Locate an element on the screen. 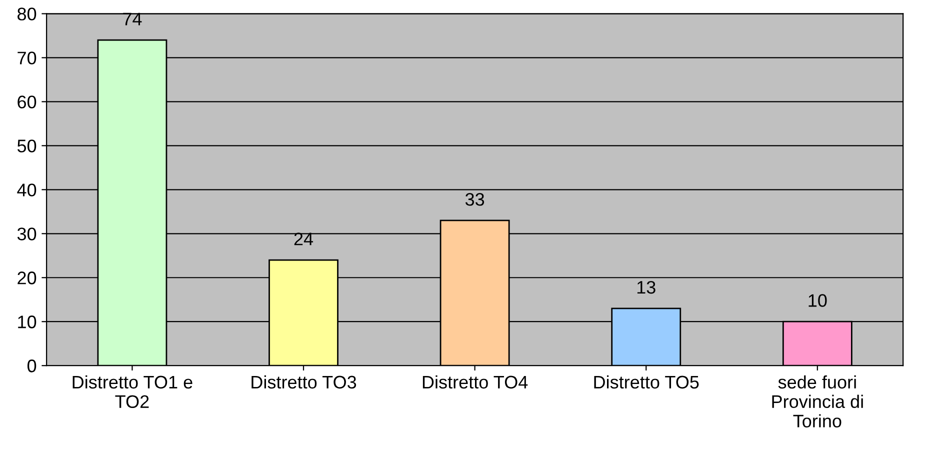 The height and width of the screenshot is (457, 931). y-tick-label: 30 is located at coordinates (26, 234).